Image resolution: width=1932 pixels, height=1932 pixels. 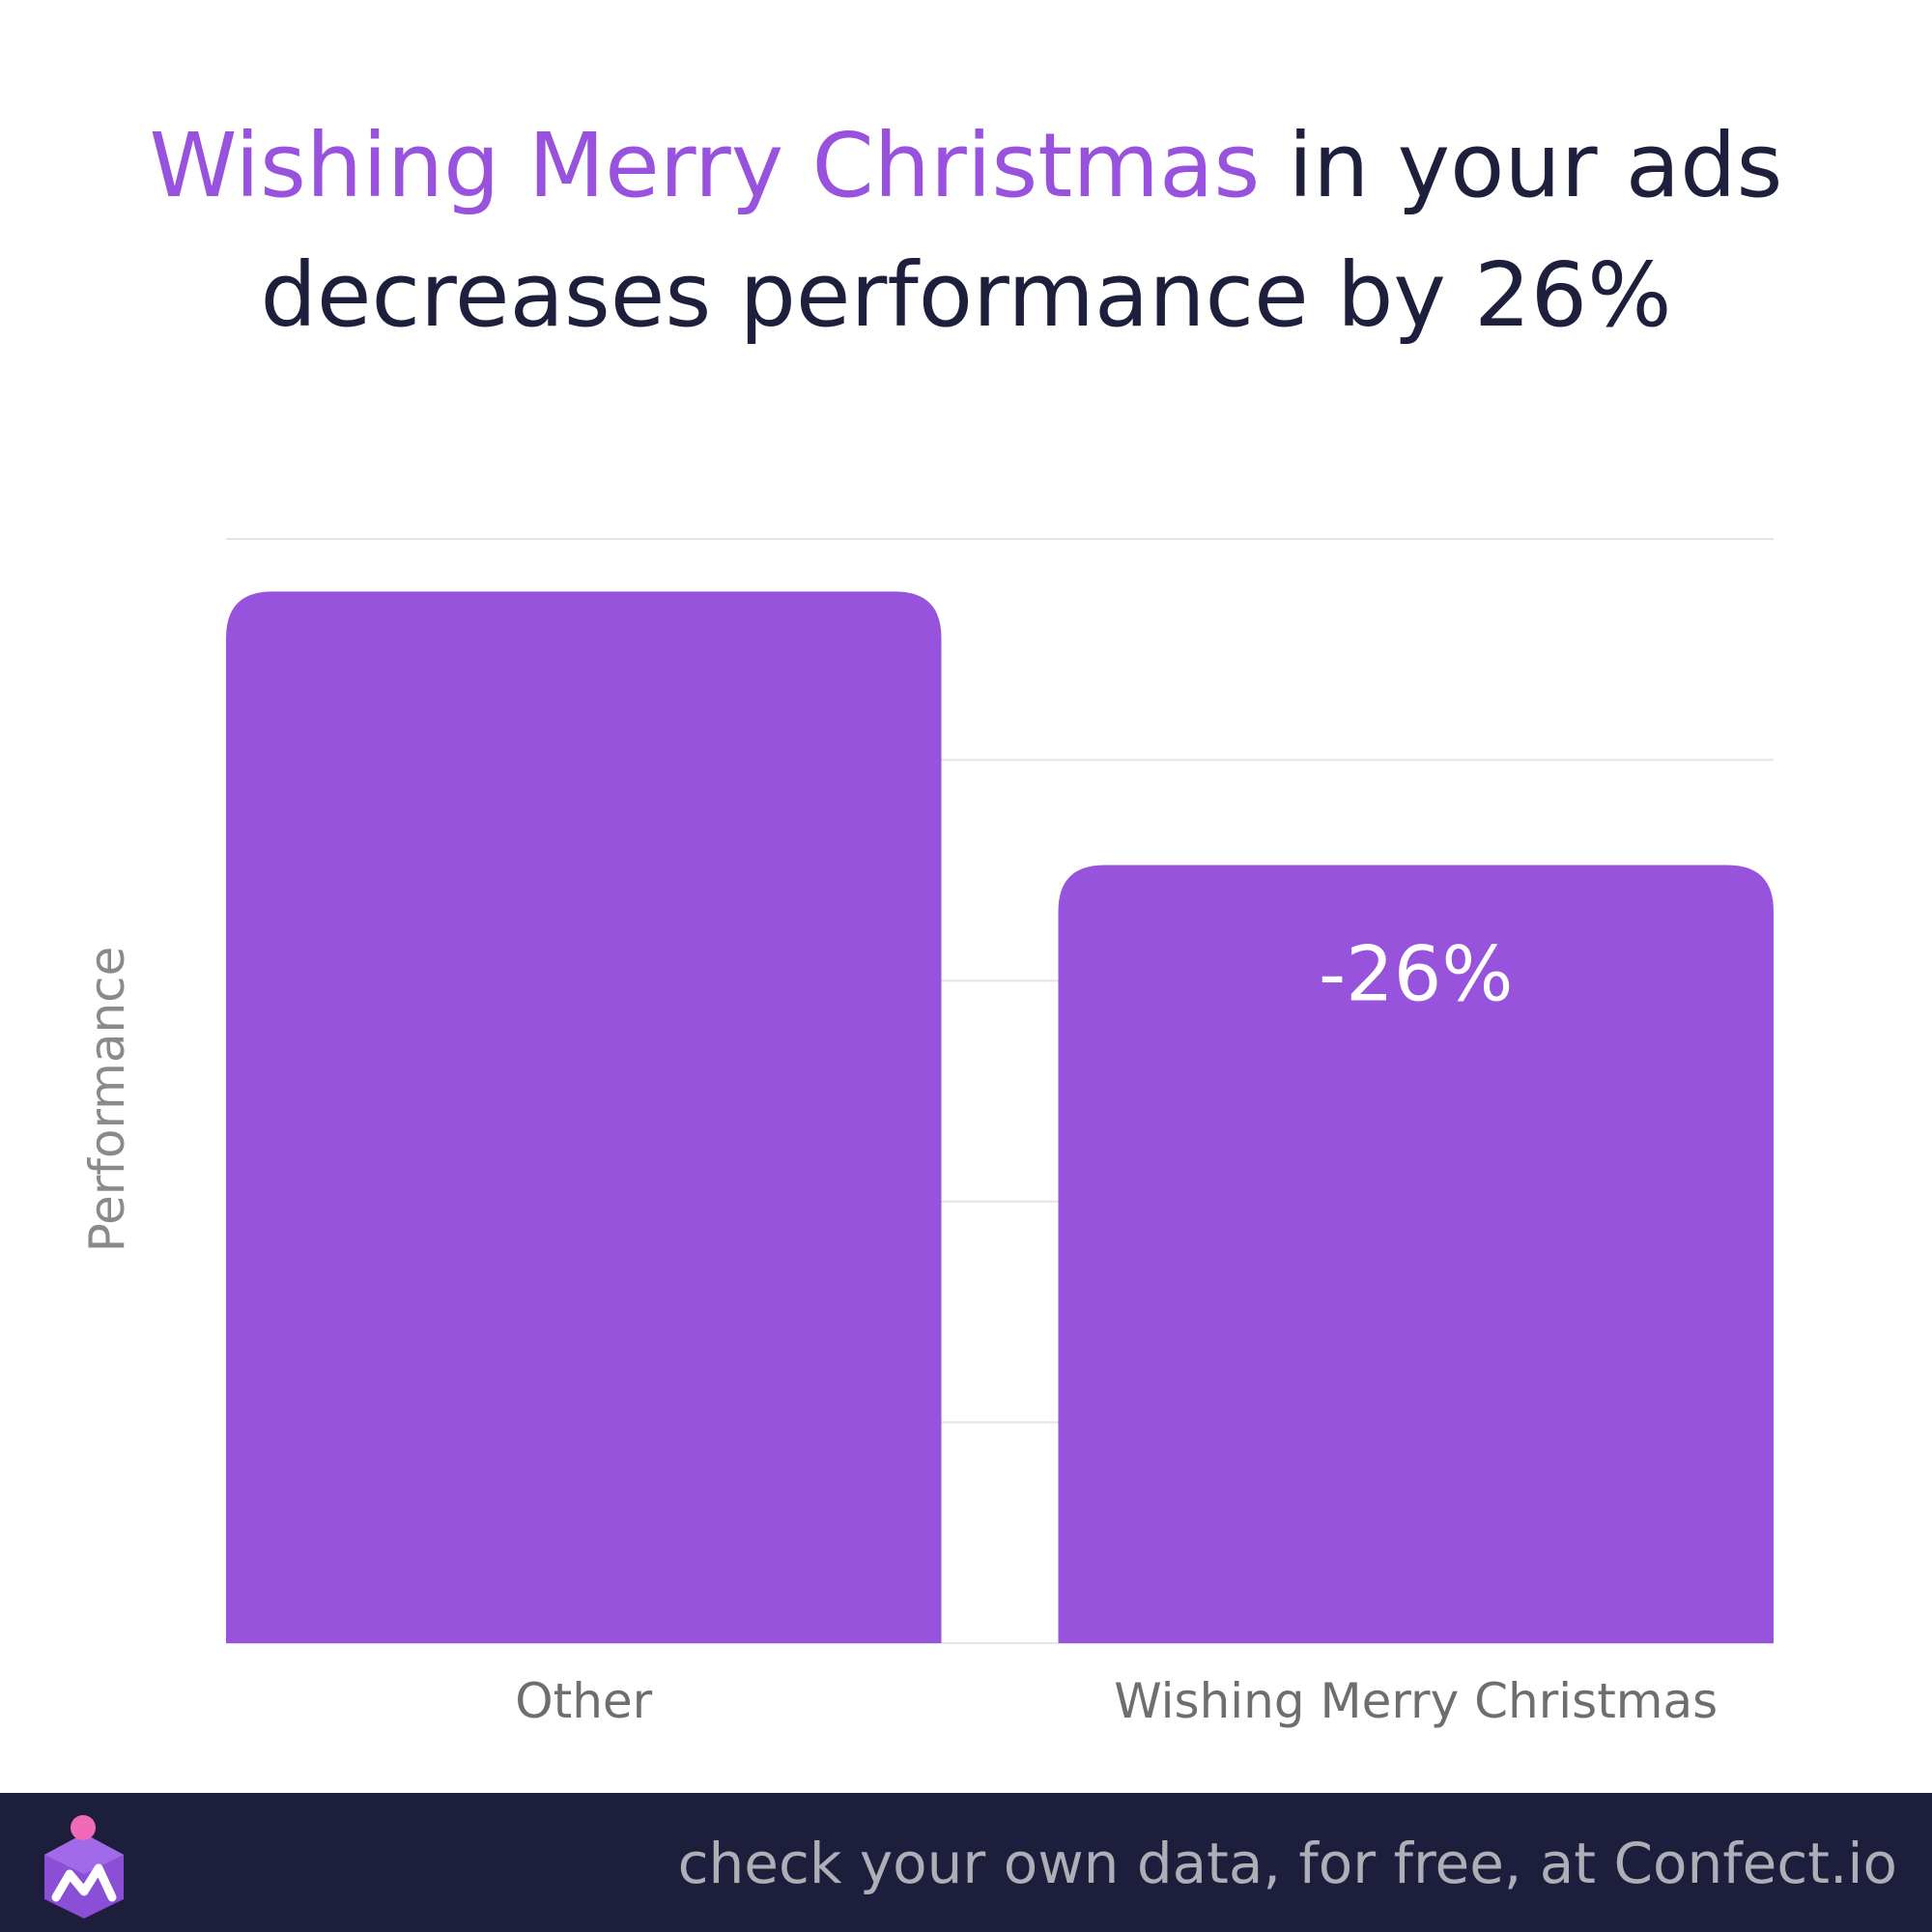 I want to click on confect-logo-icon, so click(x=84, y=1866).